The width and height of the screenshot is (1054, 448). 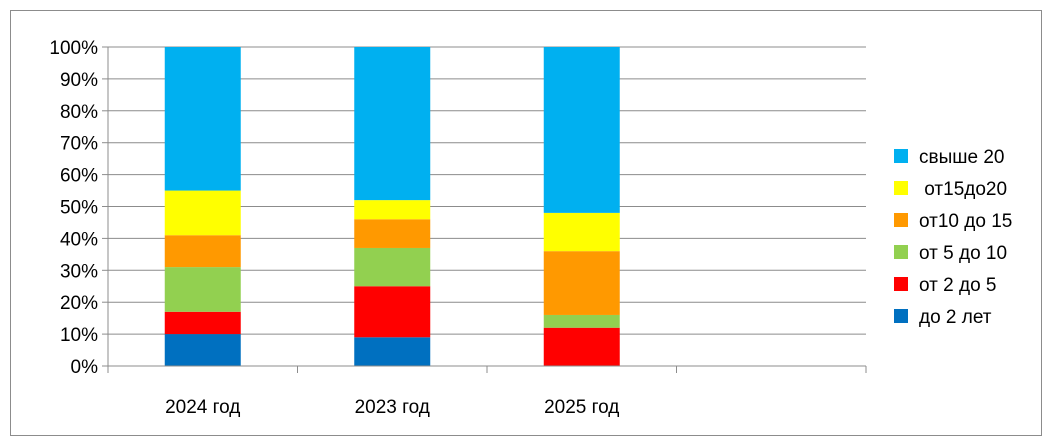 What do you see at coordinates (79, 208) in the screenshot?
I see `y-tick-label: 50%` at bounding box center [79, 208].